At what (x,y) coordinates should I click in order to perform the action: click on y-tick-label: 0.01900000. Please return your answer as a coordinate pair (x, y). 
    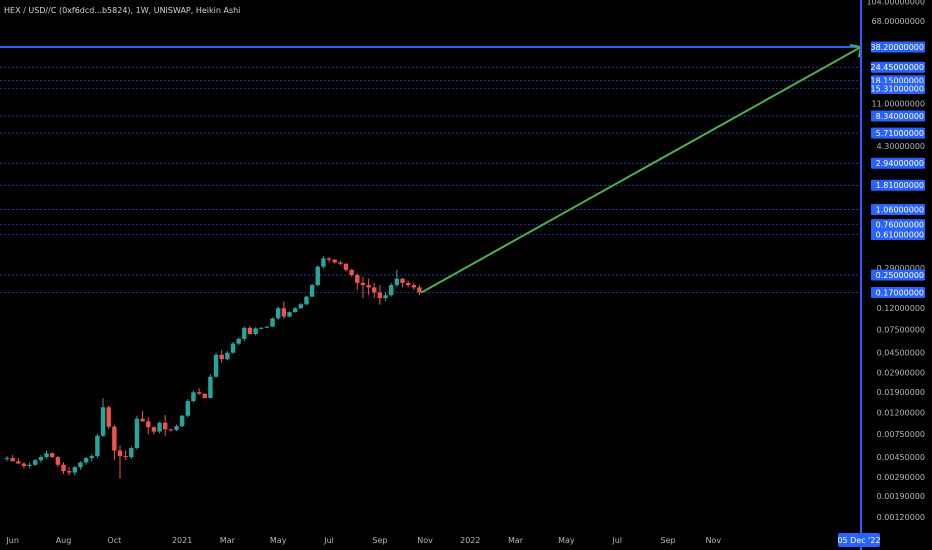
    Looking at the image, I should click on (901, 392).